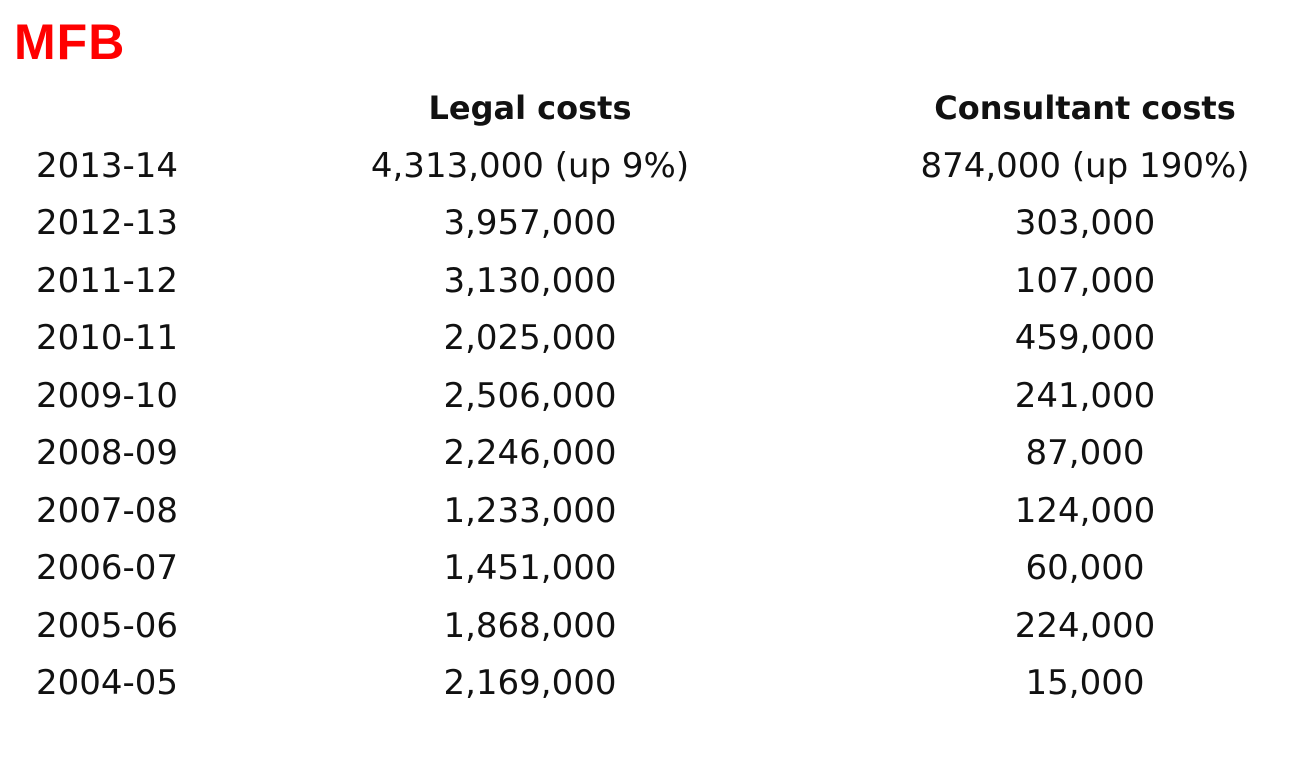 The image size is (1298, 770). What do you see at coordinates (107, 453) in the screenshot?
I see `year-cell: 2008-09` at bounding box center [107, 453].